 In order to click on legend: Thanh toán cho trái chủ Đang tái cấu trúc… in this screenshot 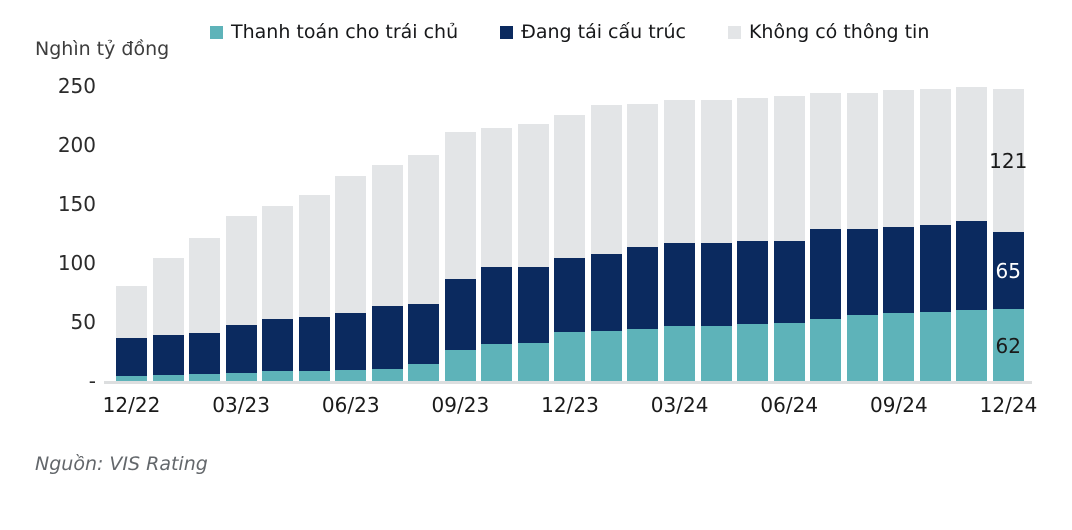, I will do `click(569, 32)`.